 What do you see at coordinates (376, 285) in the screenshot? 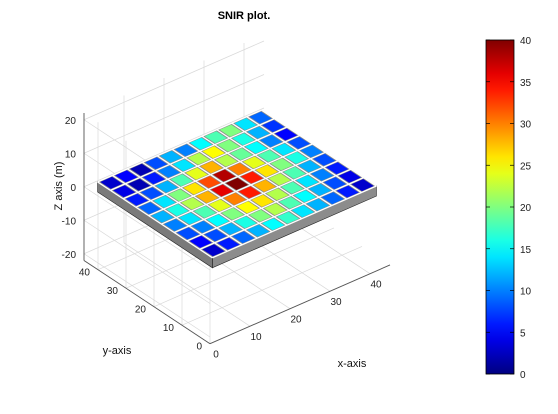
I see `x-tick-label: 40` at bounding box center [376, 285].